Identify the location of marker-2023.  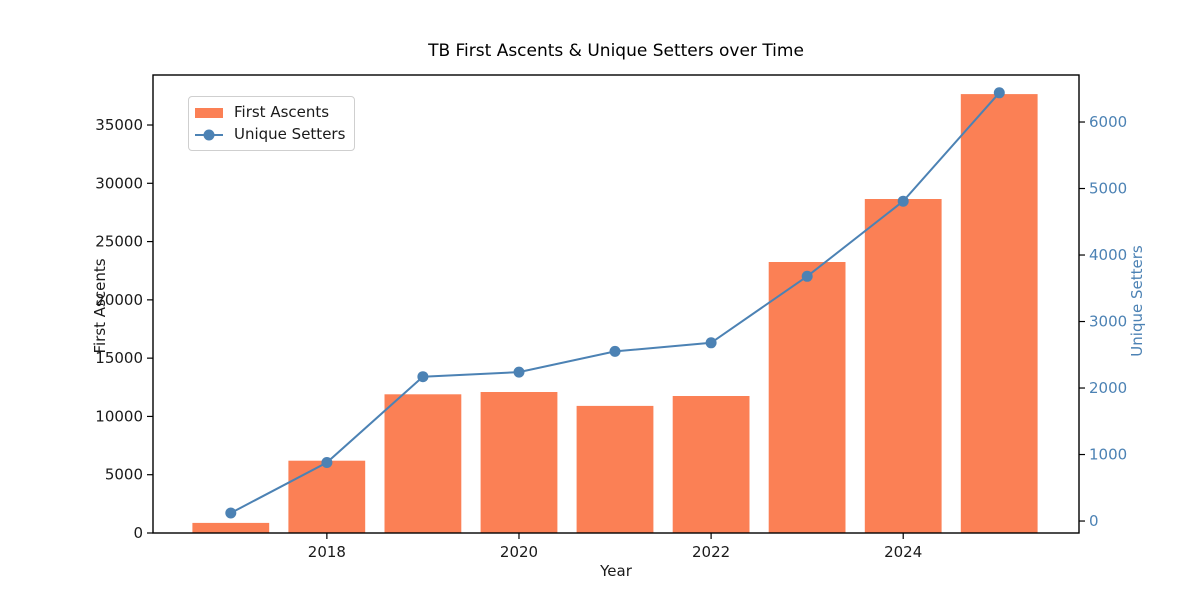
(807, 276).